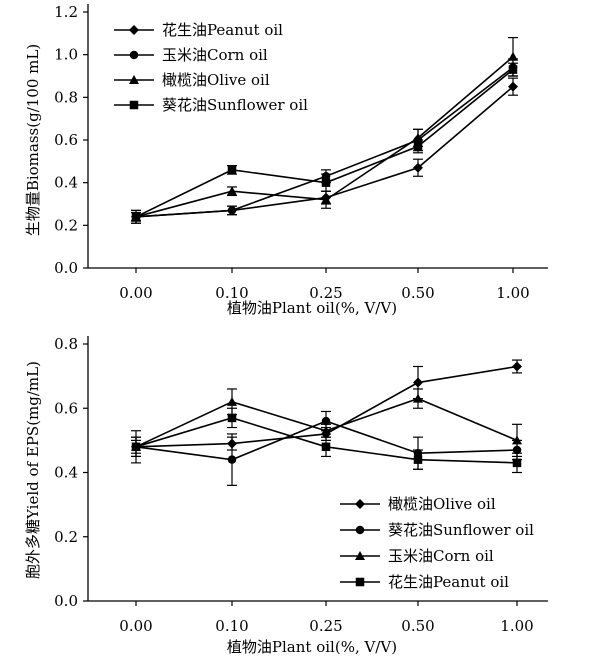  What do you see at coordinates (66, 55) in the screenshot?
I see `y-tick-label: 1.0` at bounding box center [66, 55].